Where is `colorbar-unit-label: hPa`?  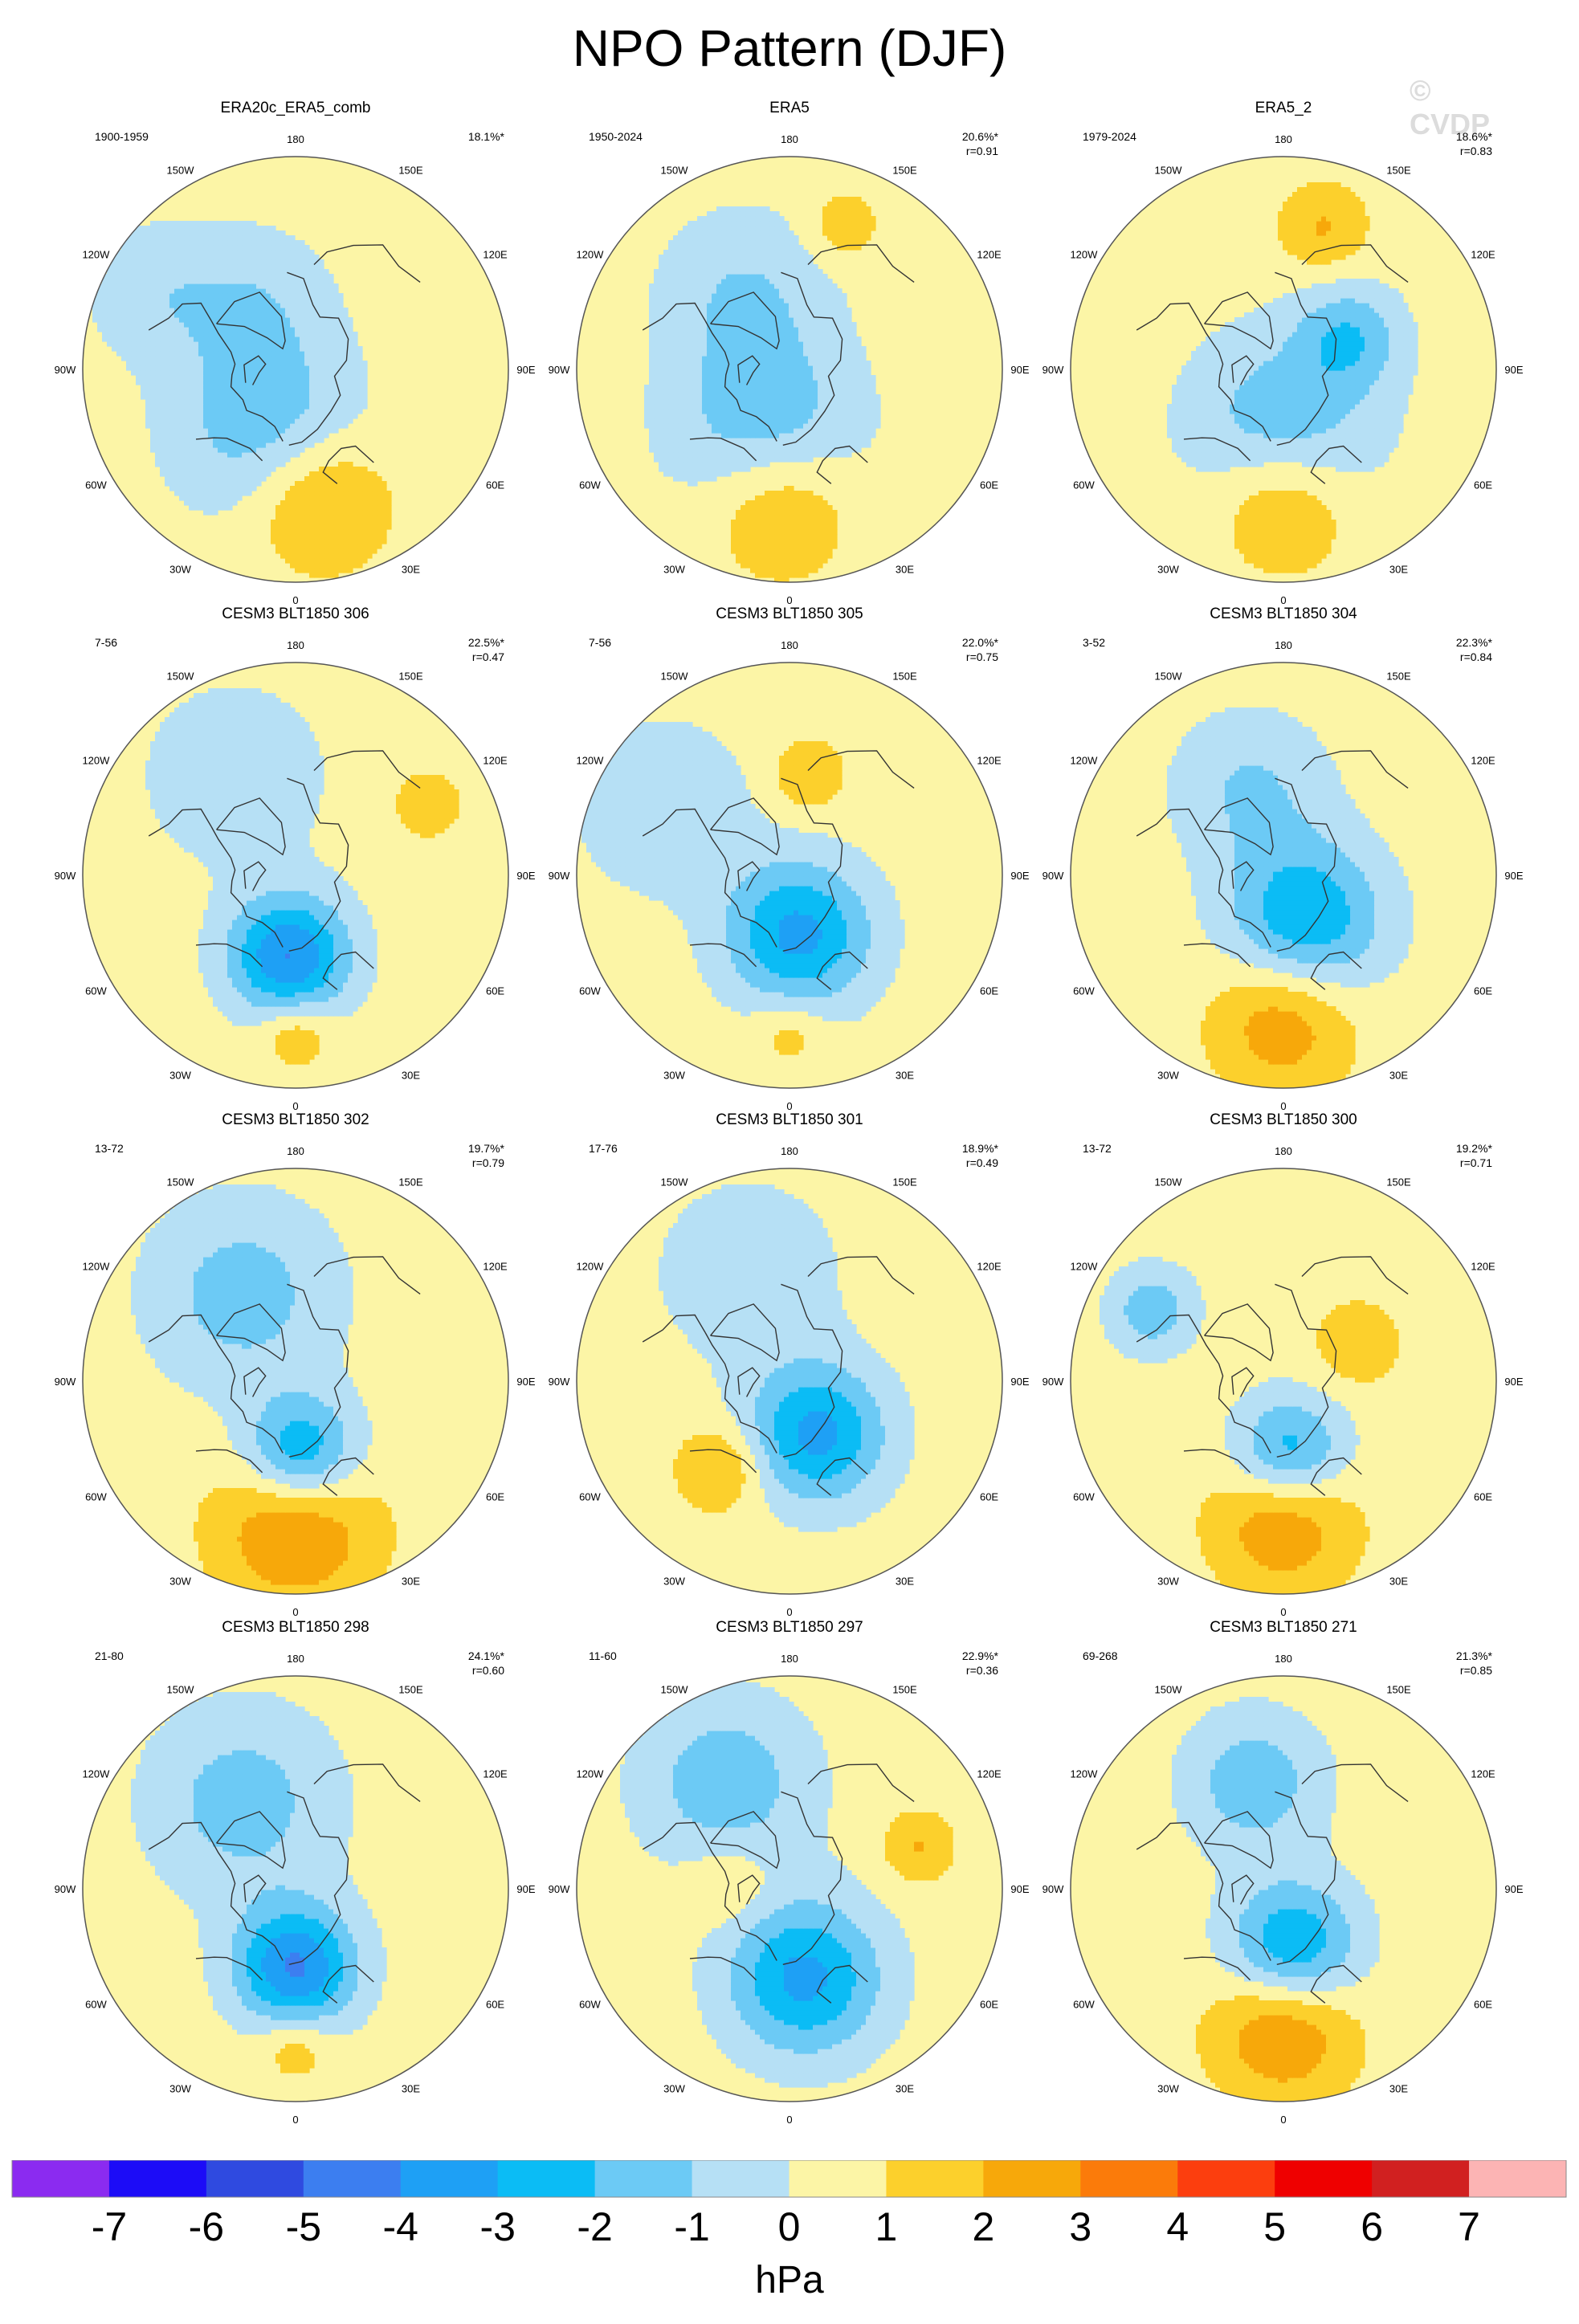 colorbar-unit-label: hPa is located at coordinates (789, 2281).